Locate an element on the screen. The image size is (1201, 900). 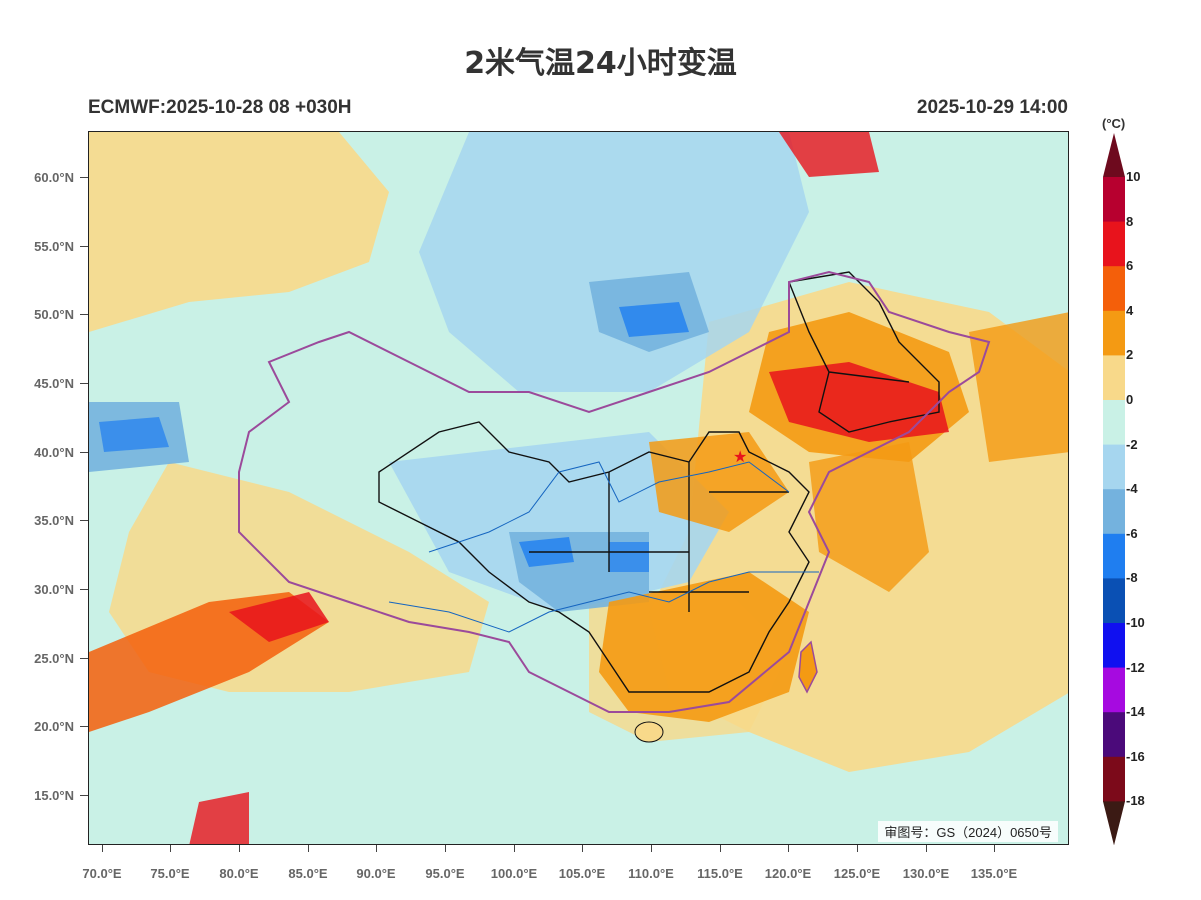
x-tick-label: 120.0°E is located at coordinates (788, 873).